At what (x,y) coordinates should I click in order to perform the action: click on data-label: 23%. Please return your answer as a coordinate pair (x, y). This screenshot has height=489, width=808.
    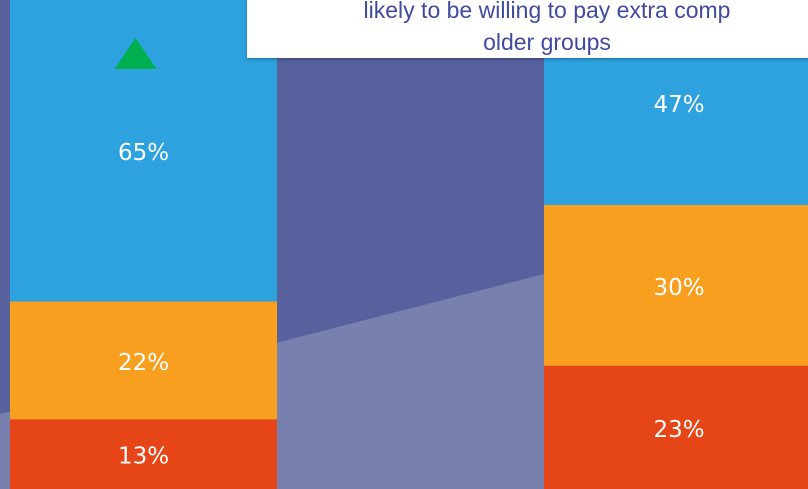
    Looking at the image, I should click on (678, 430).